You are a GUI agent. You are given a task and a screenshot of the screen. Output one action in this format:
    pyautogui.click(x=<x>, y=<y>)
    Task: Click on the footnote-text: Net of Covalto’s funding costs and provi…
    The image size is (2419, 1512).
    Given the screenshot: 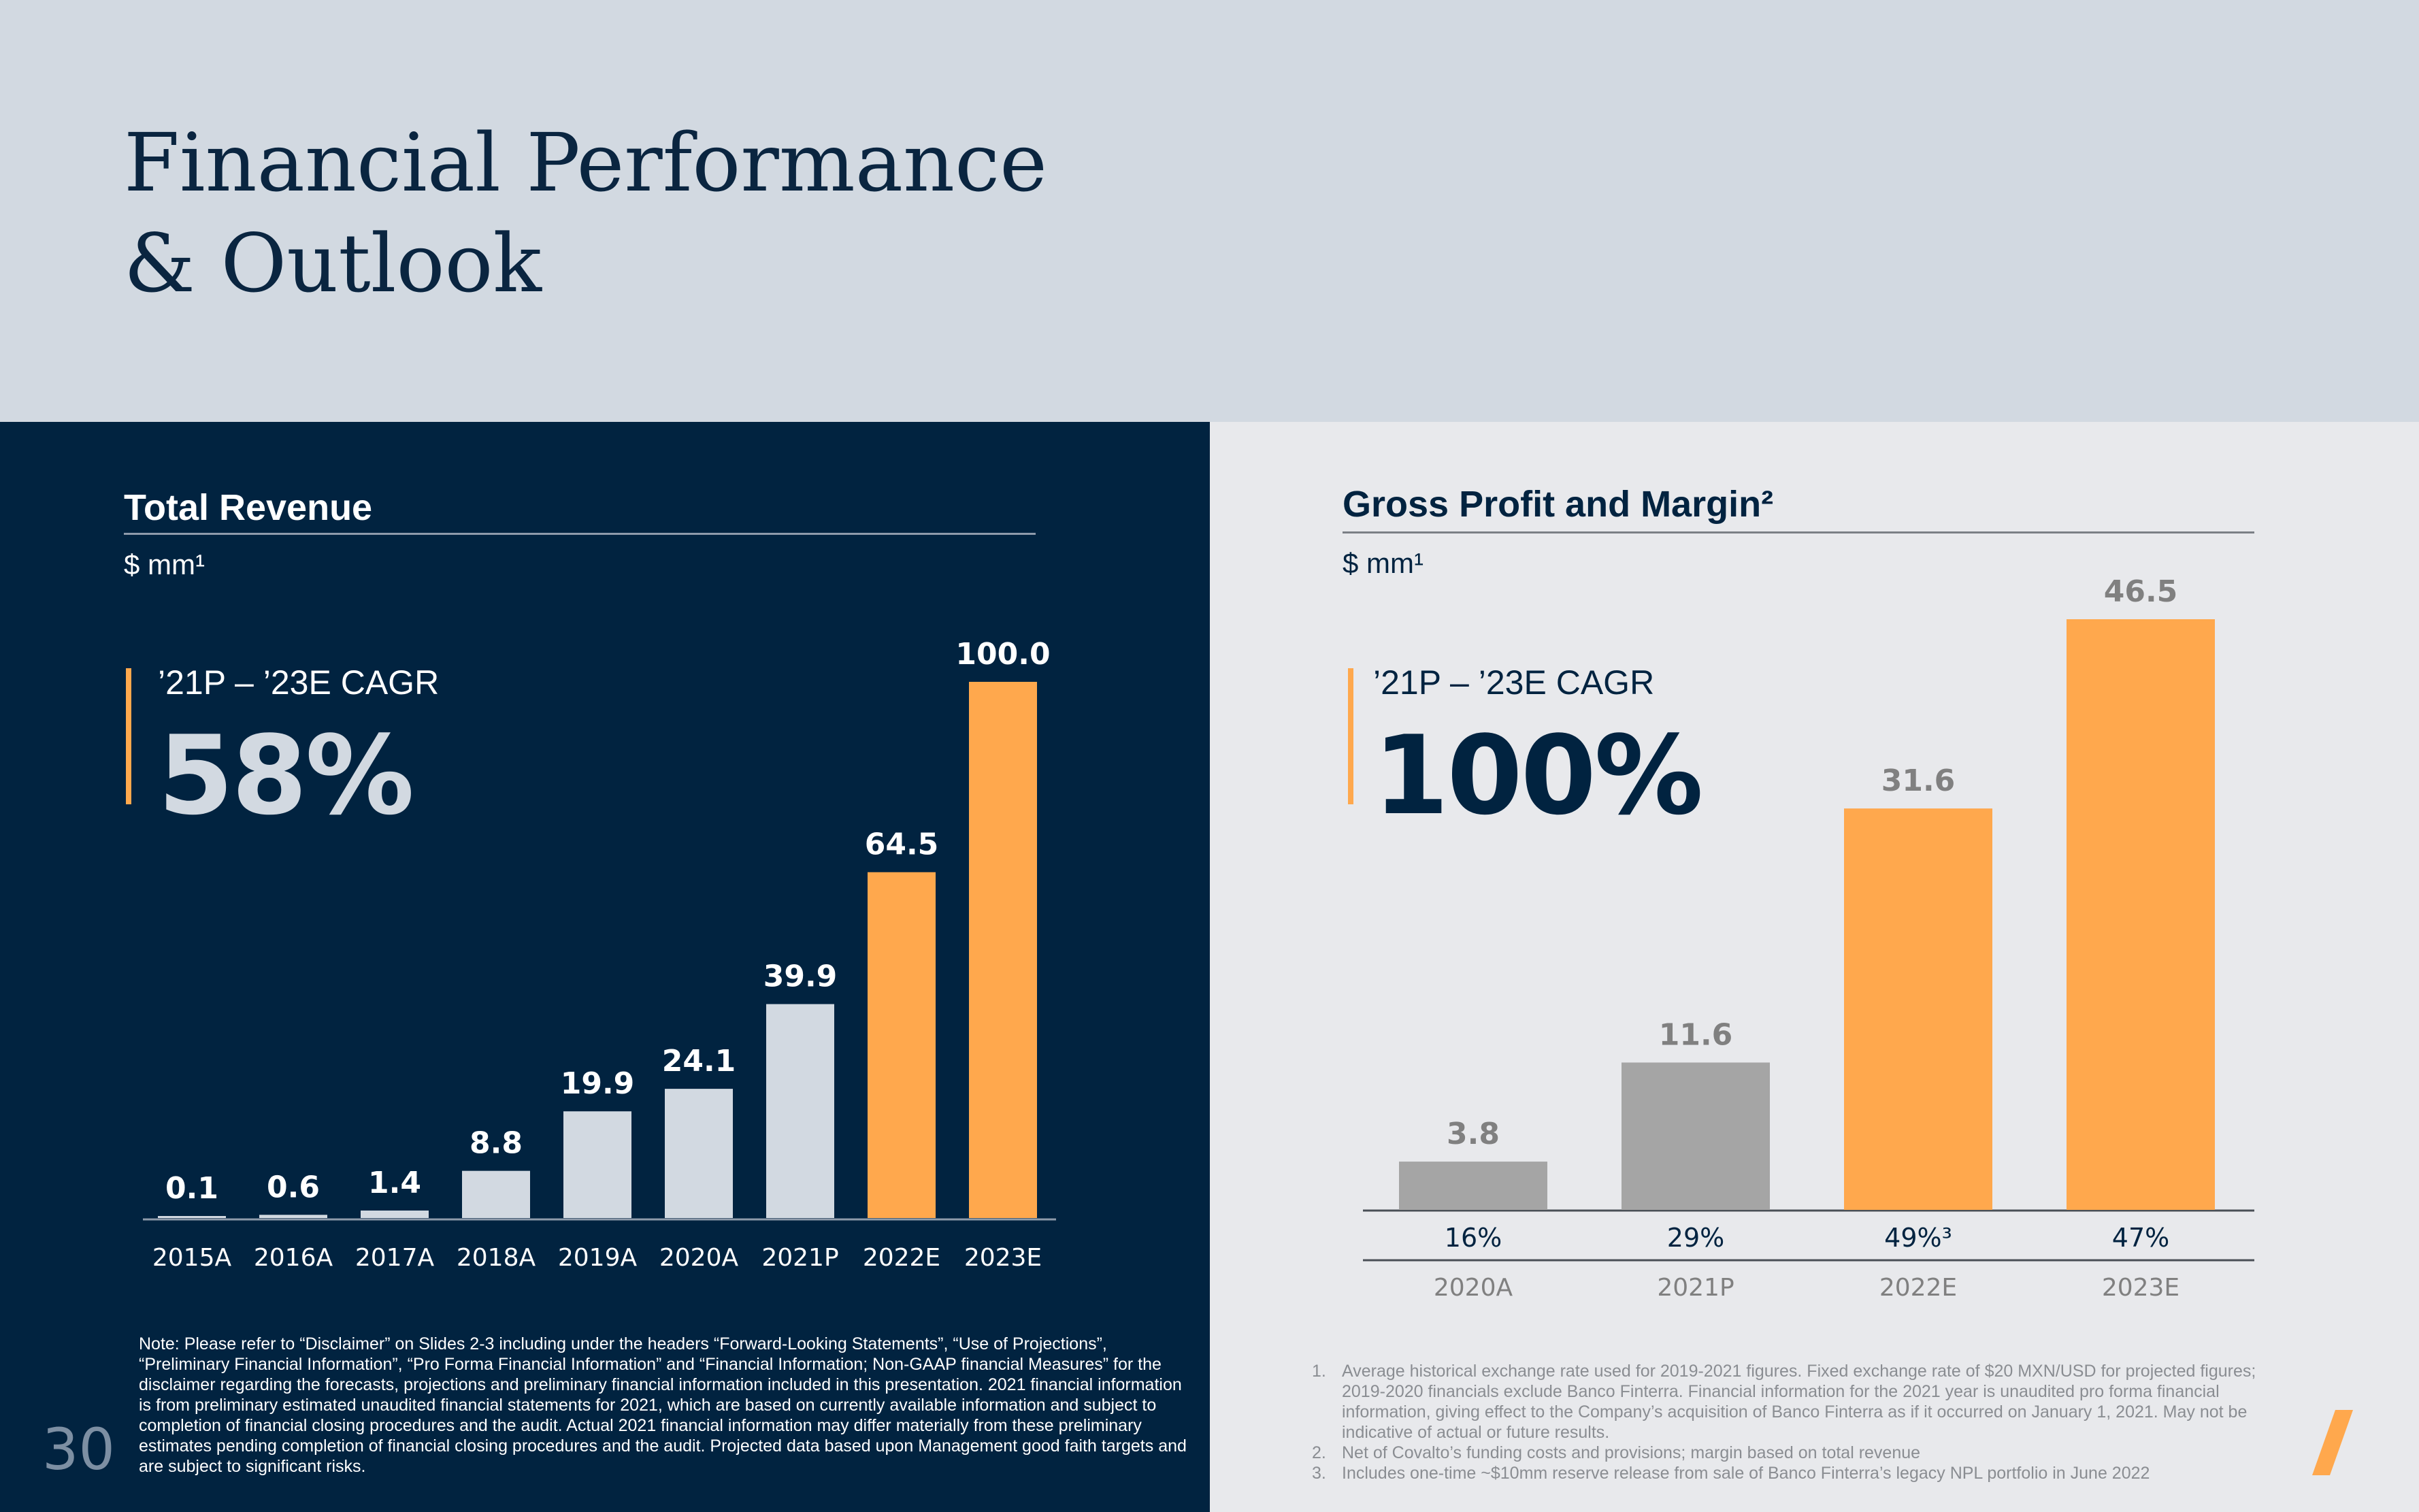 What is the action you would take?
    pyautogui.click(x=1632, y=1452)
    